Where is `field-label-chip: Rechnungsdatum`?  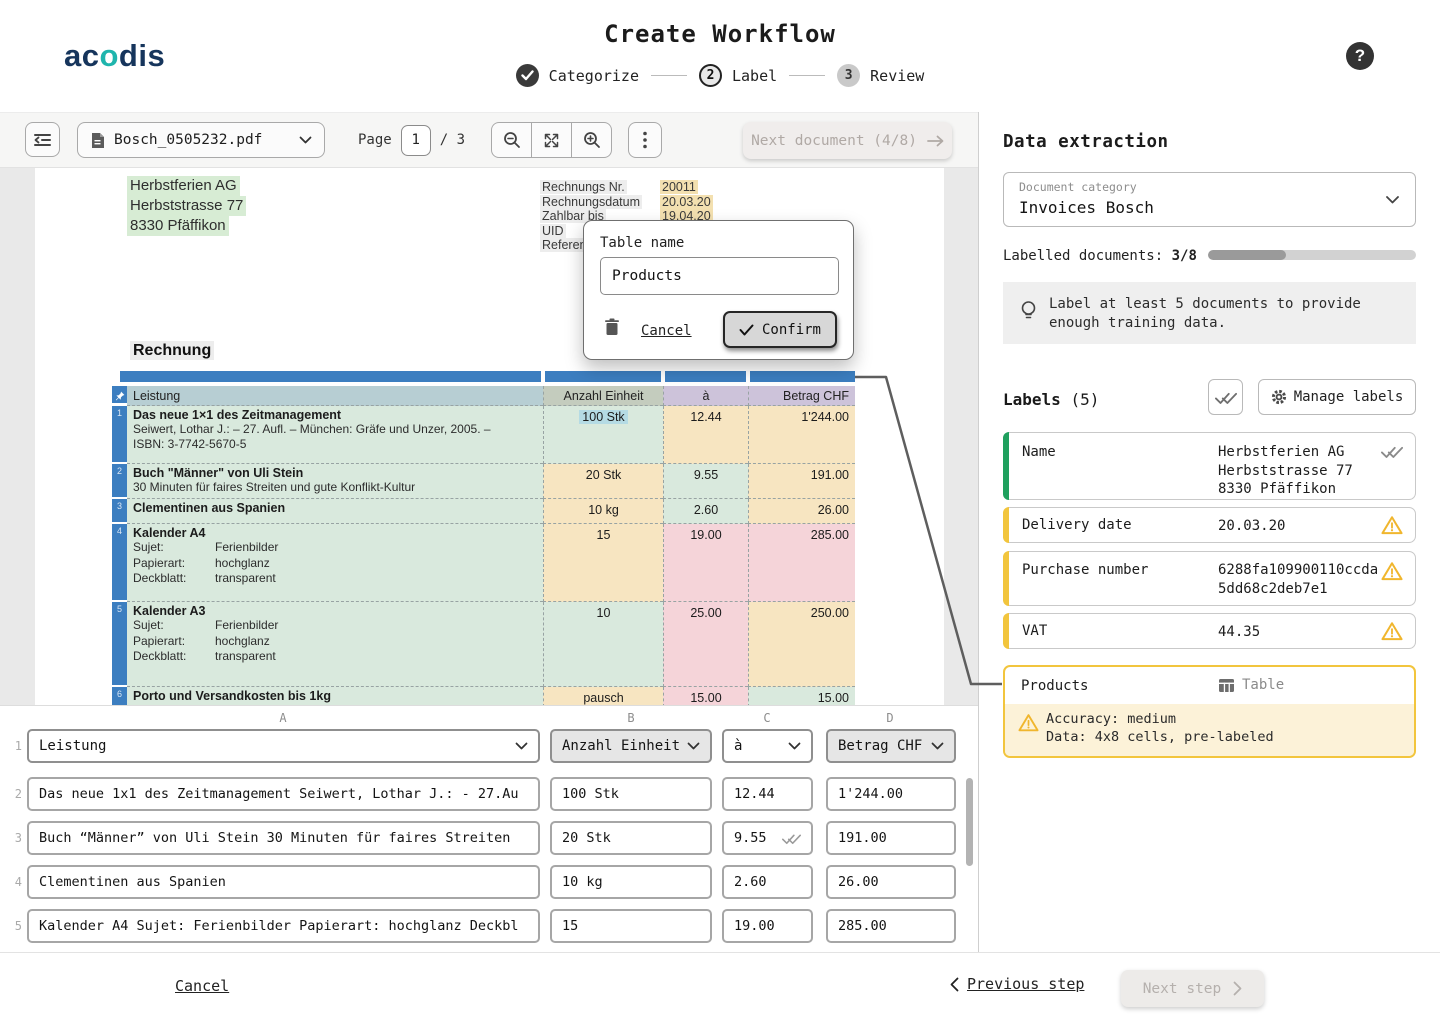 field-label-chip: Rechnungsdatum is located at coordinates (591, 201).